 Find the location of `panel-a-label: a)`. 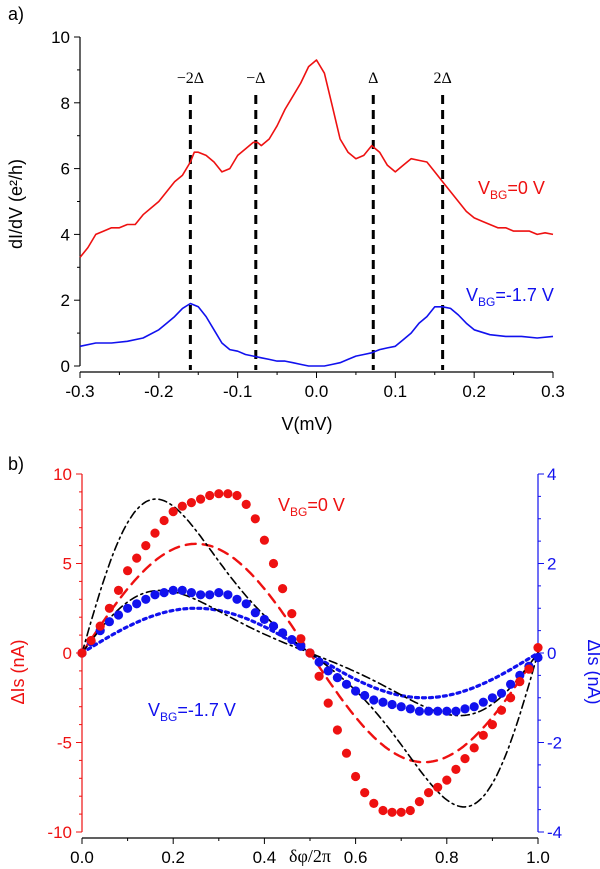

panel-a-label: a) is located at coordinates (16, 14).